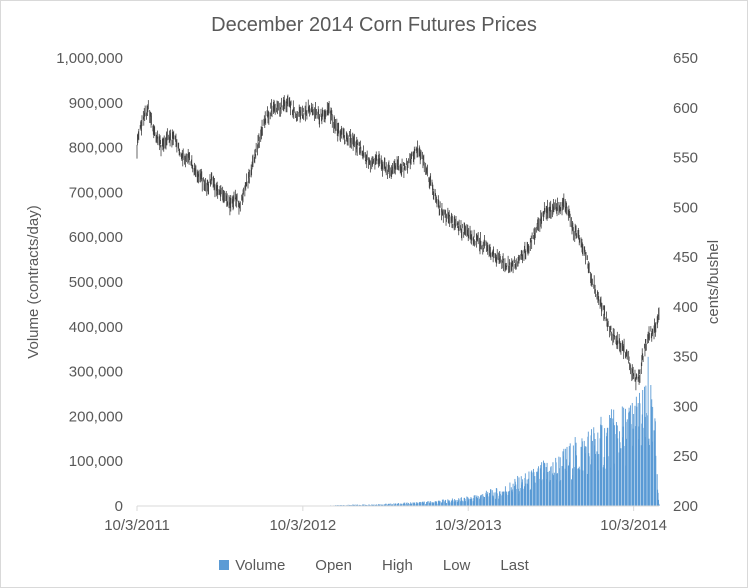 The image size is (748, 588). What do you see at coordinates (397, 565) in the screenshot?
I see `legend-label: High` at bounding box center [397, 565].